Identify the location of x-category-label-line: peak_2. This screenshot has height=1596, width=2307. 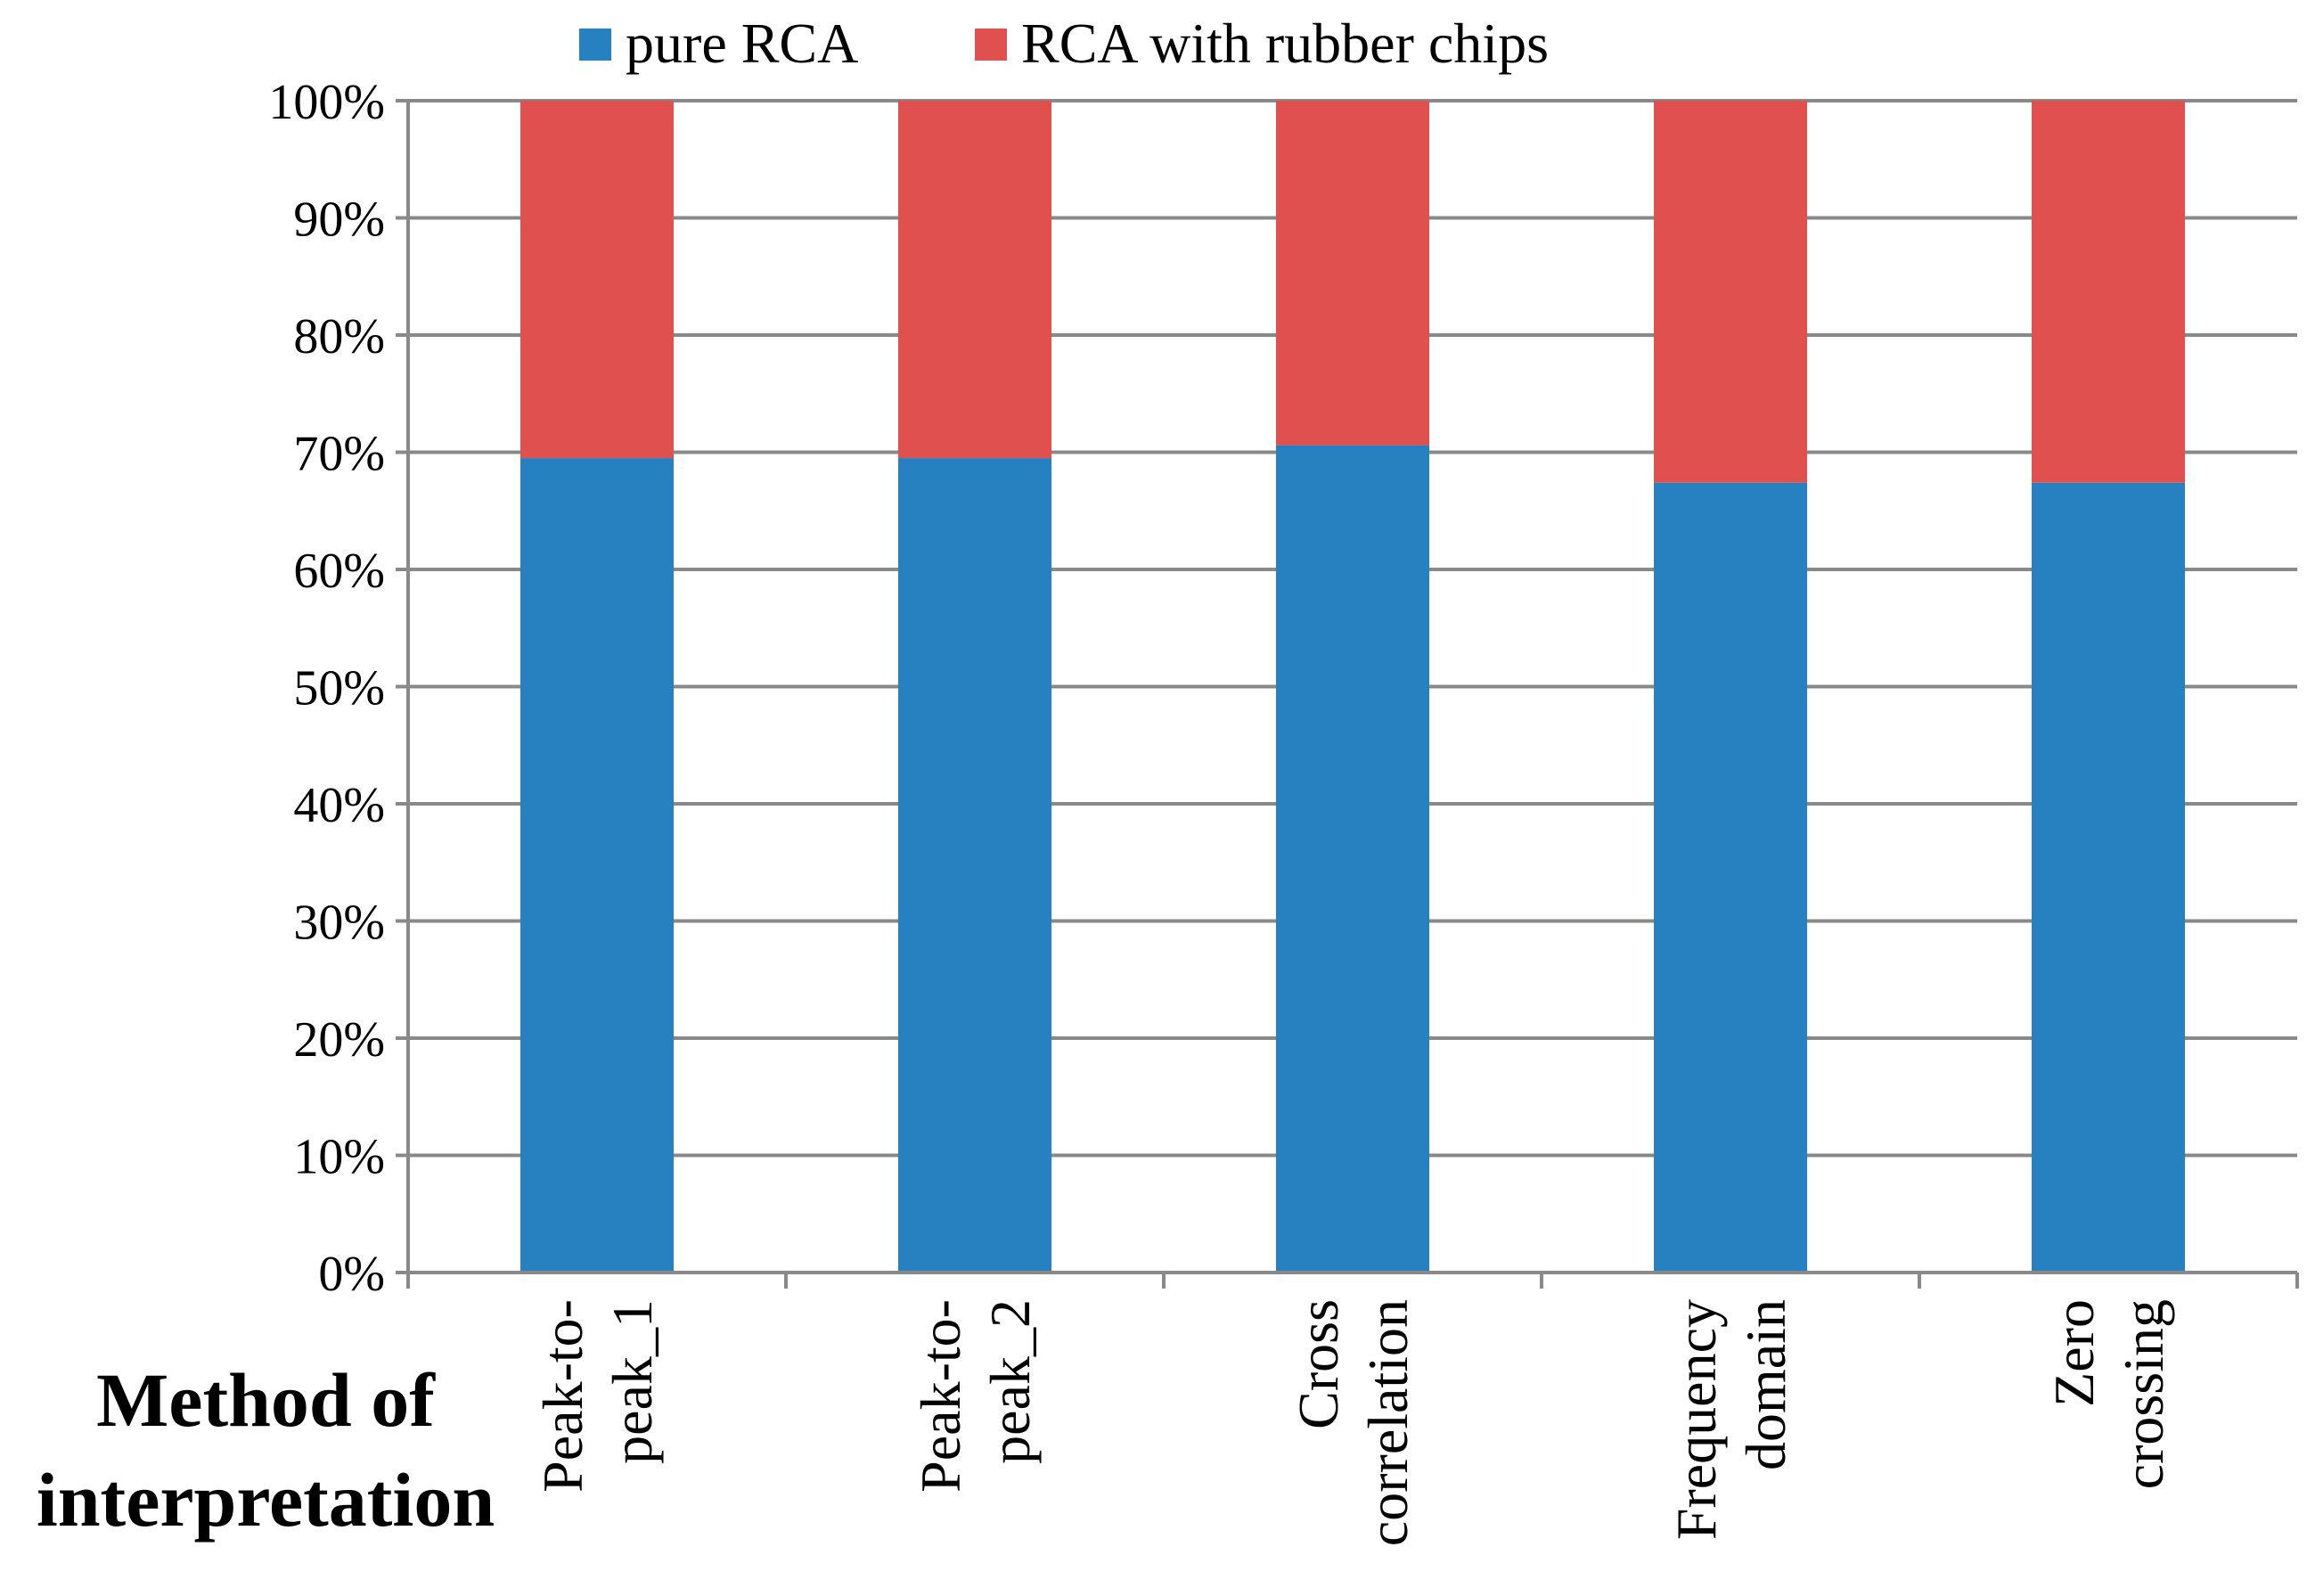
(1010, 1381).